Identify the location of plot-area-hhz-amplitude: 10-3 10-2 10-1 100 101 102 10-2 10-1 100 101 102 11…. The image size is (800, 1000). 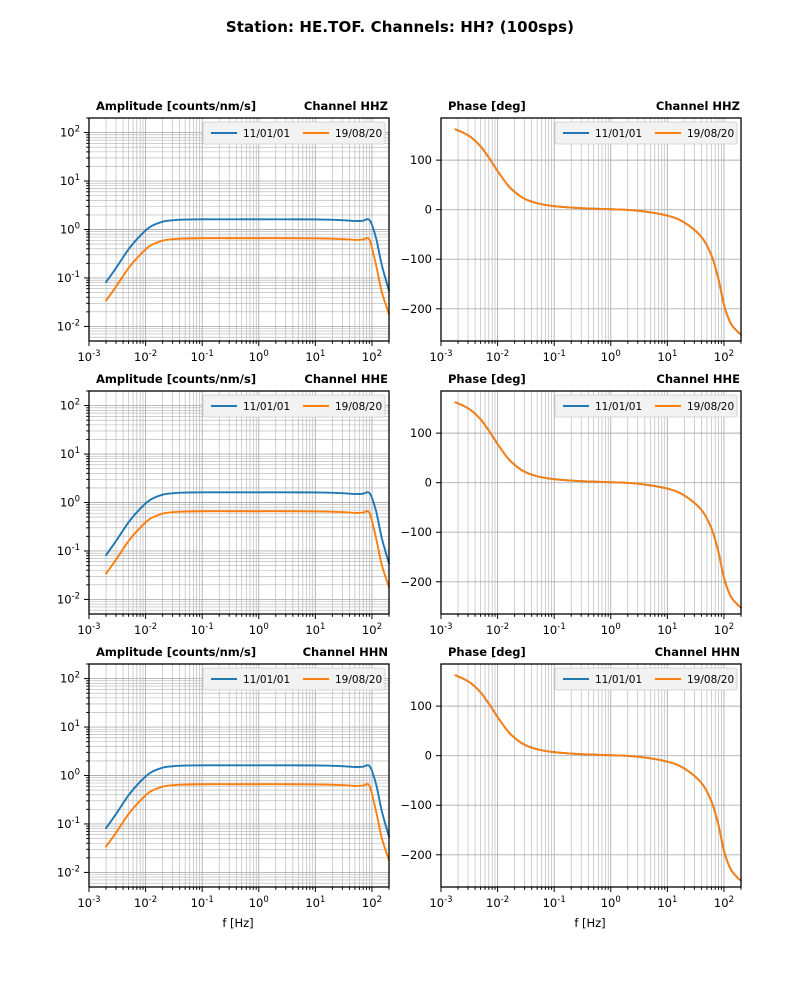
(223, 240).